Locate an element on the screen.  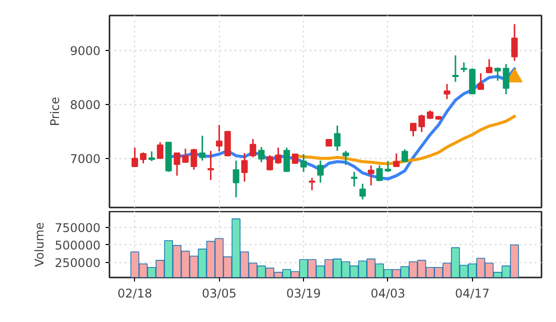
x-tick-label: 02/18 is located at coordinates (135, 293).